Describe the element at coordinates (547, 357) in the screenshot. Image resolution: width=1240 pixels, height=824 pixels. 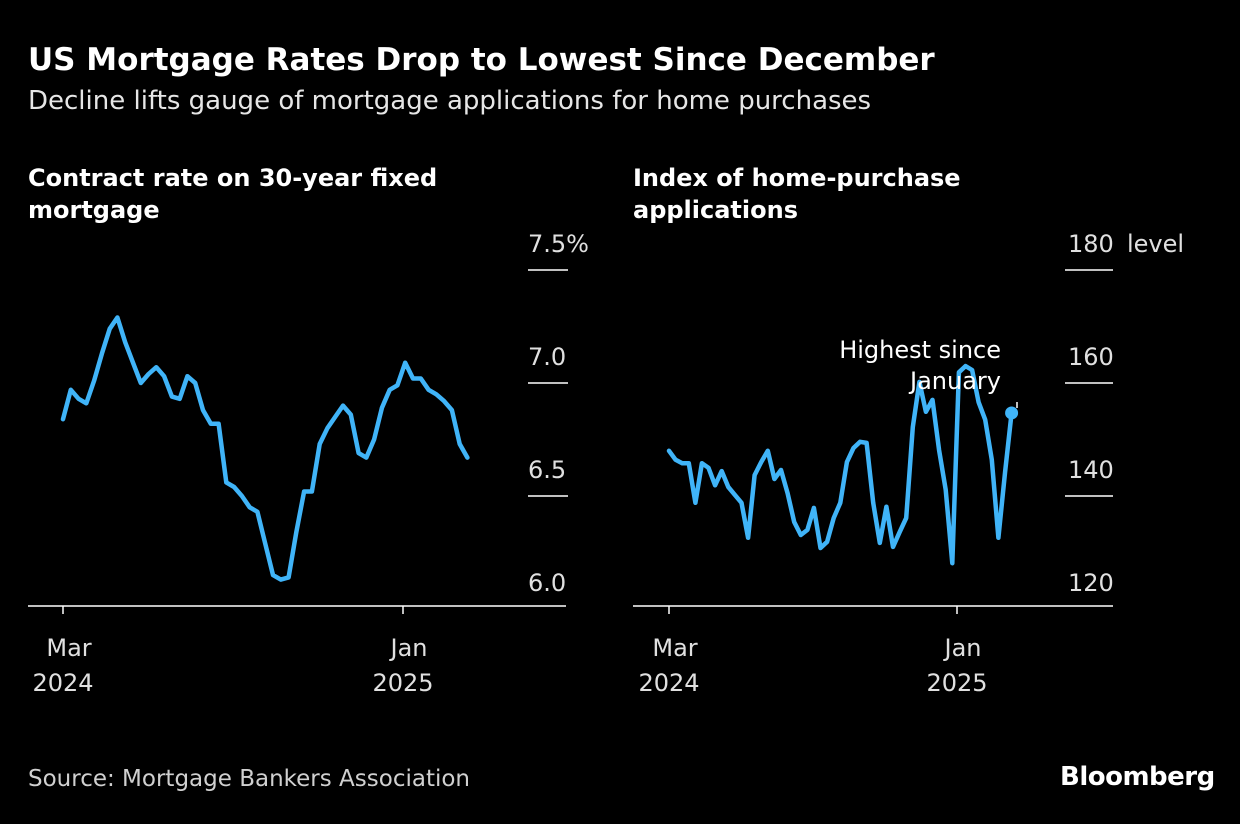
I see `y-tick-label: 7.0` at that location.